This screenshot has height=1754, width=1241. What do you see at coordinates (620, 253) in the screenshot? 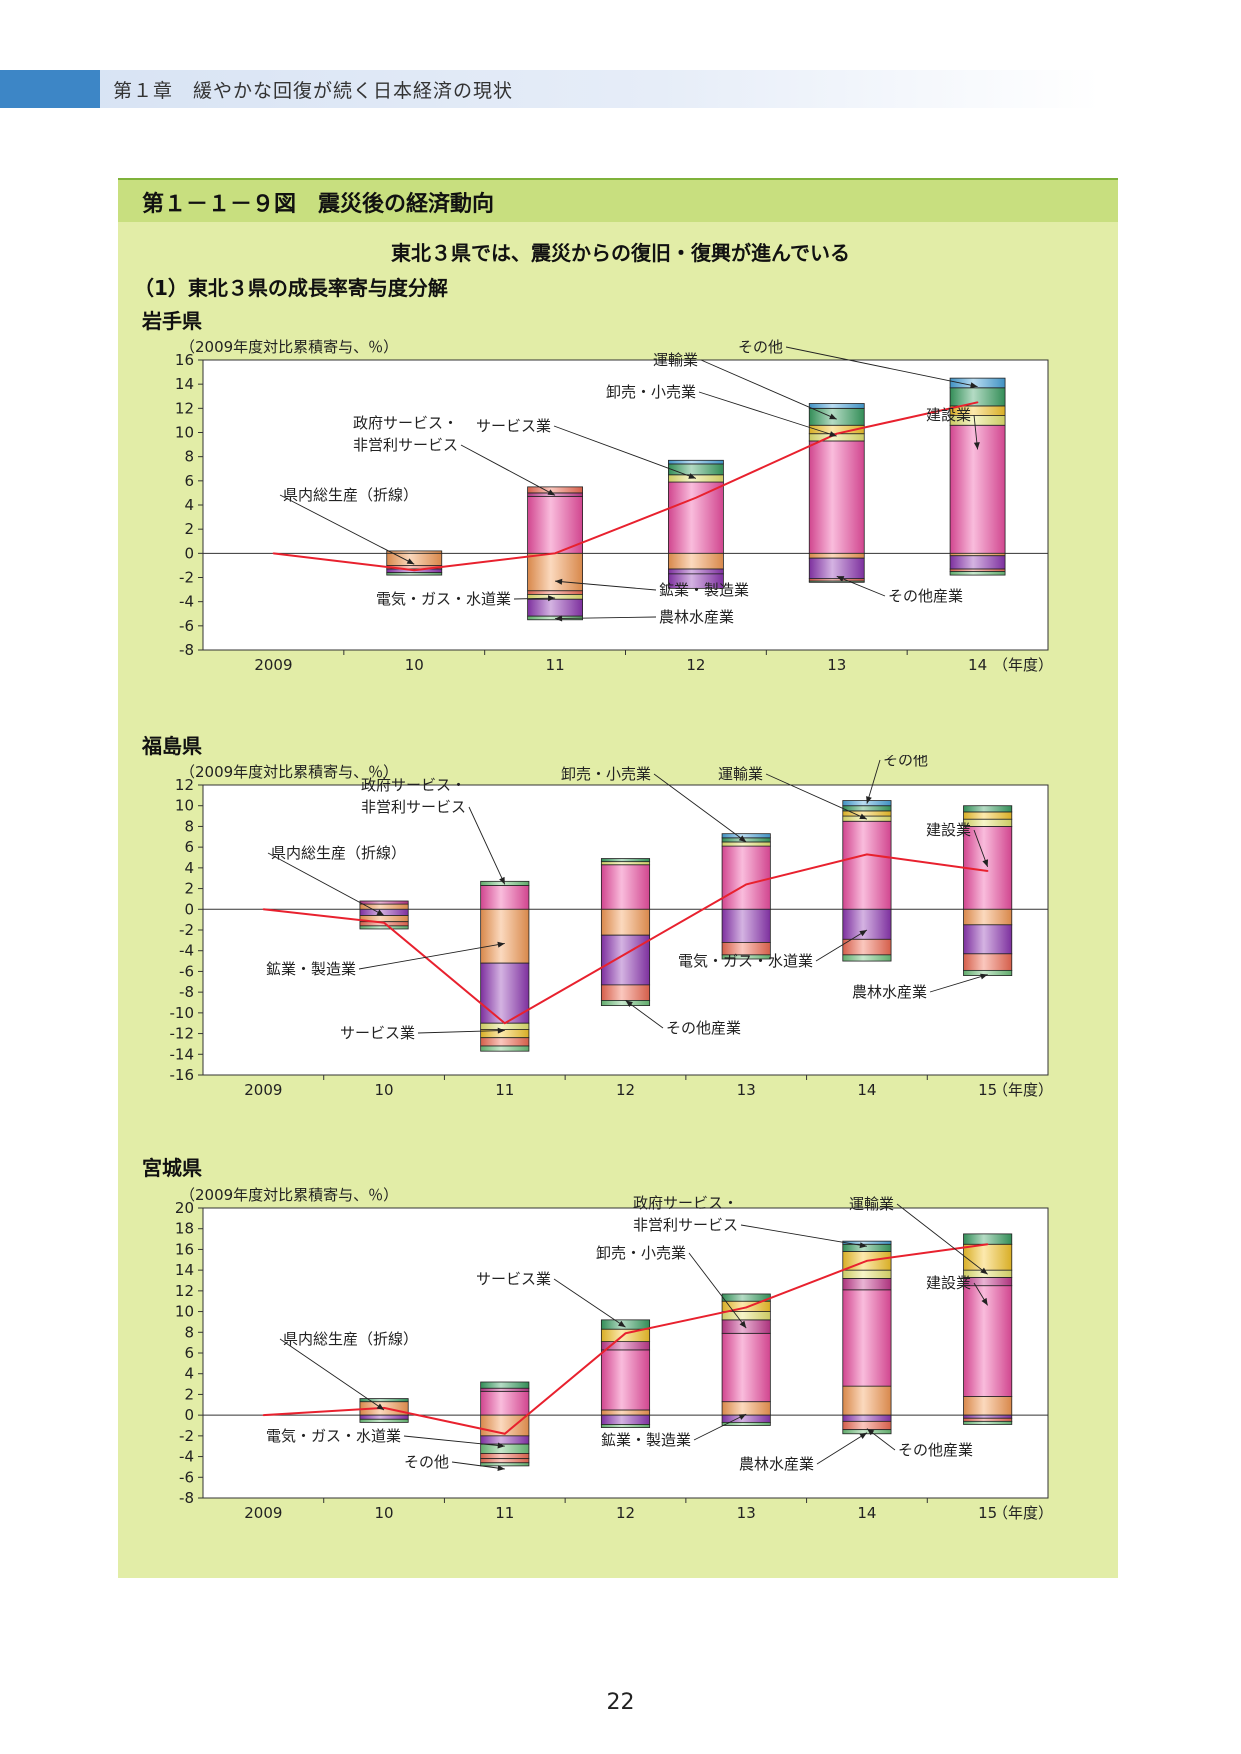
I see `figure-subtitle: 東北３県では、震災からの復旧・復興が進んでいる` at bounding box center [620, 253].